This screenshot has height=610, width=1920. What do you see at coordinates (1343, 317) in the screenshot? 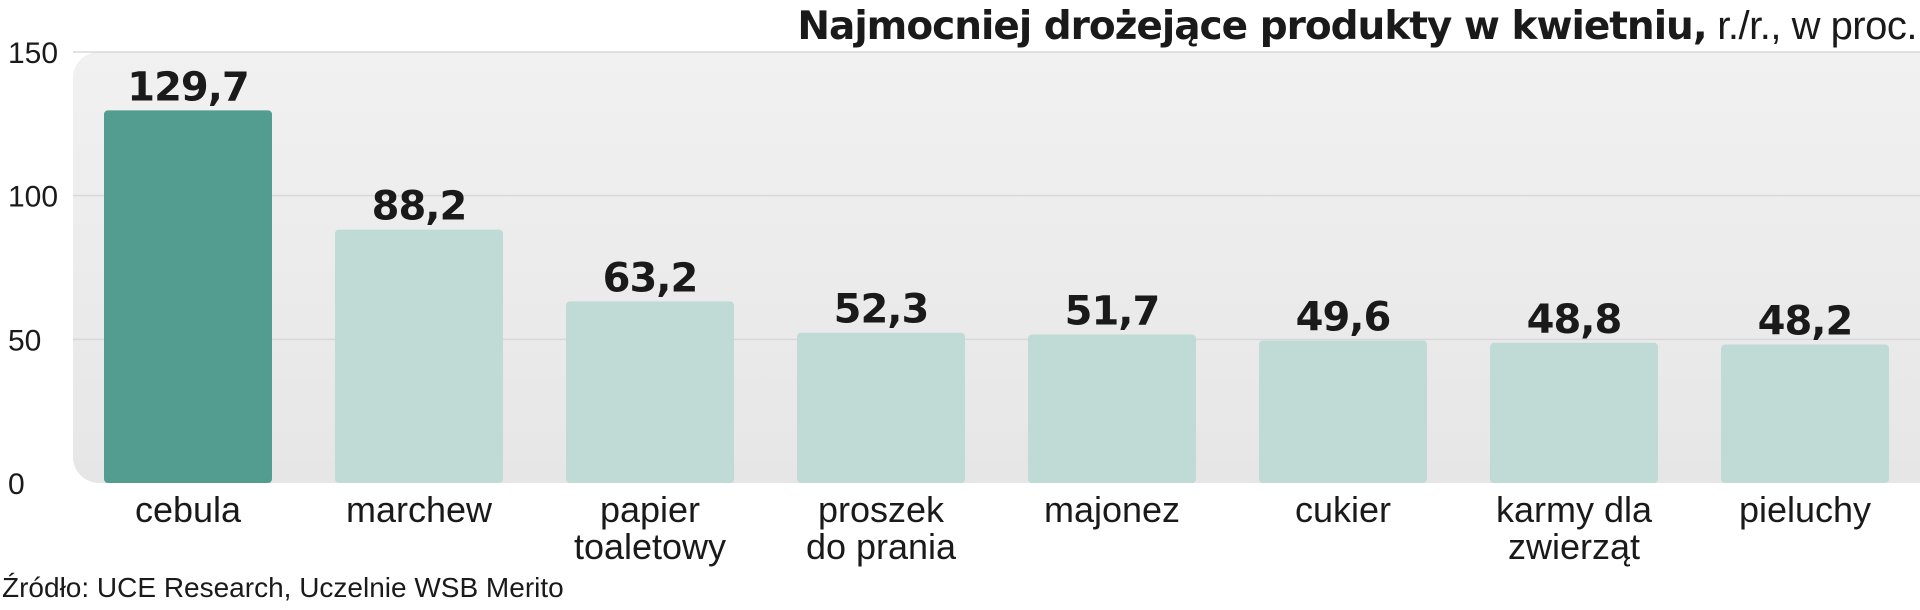
I see `data-label: 49,6` at bounding box center [1343, 317].